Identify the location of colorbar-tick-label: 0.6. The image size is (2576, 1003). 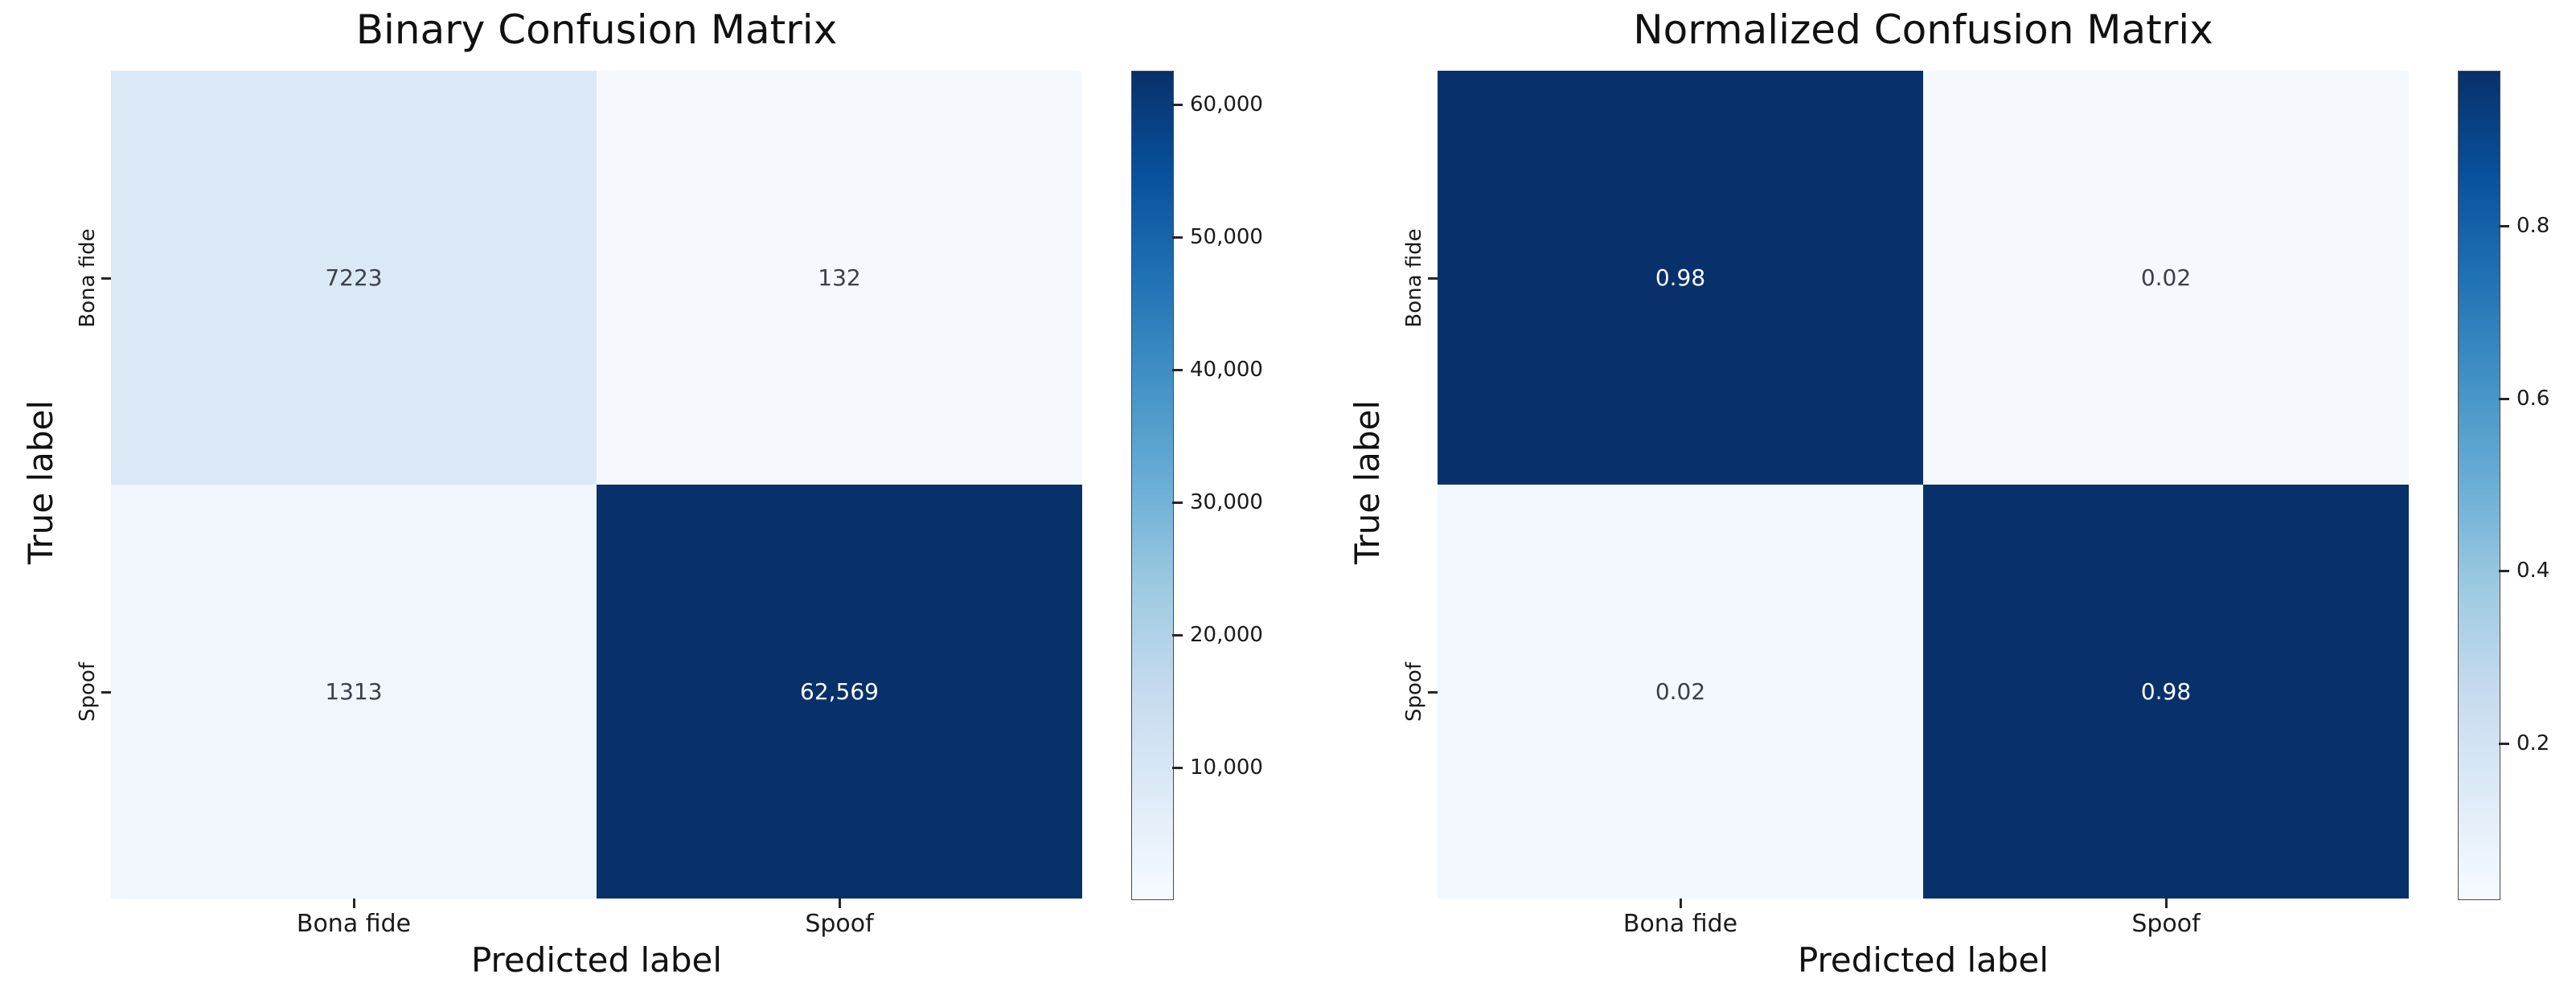
(2533, 398).